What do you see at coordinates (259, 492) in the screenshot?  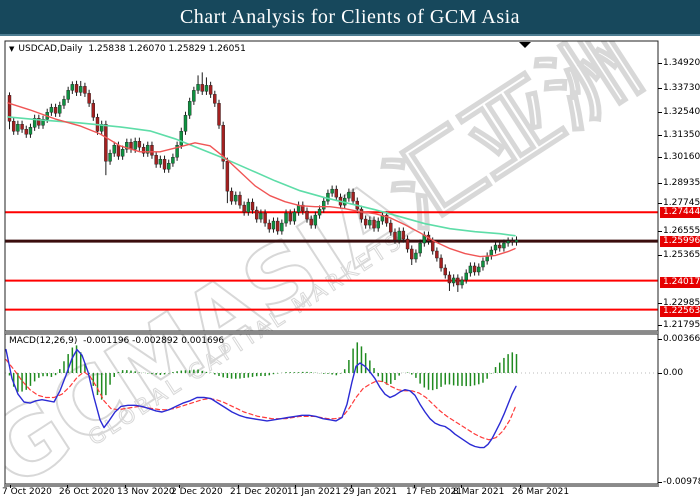 I see `date-label: 21 Dec 2020` at bounding box center [259, 492].